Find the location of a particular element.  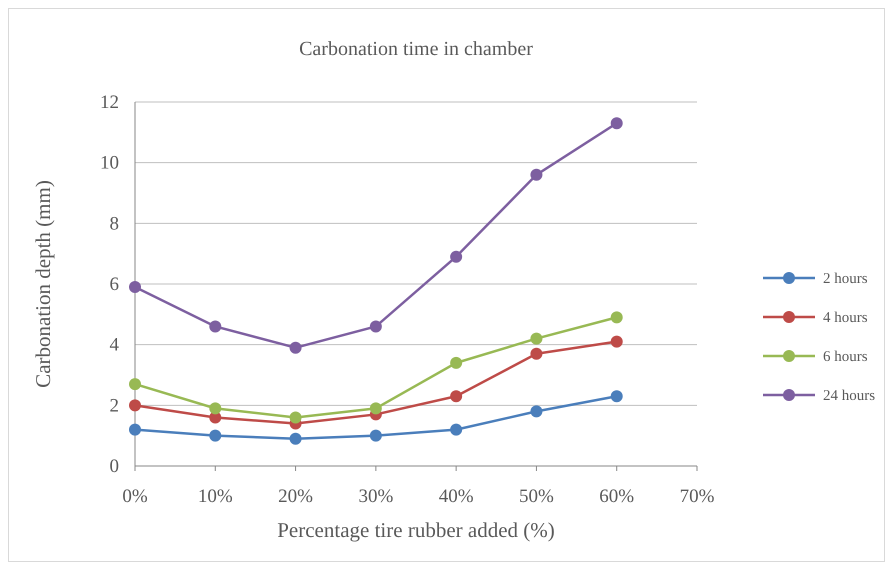

x-tick-label: 0% is located at coordinates (135, 496).